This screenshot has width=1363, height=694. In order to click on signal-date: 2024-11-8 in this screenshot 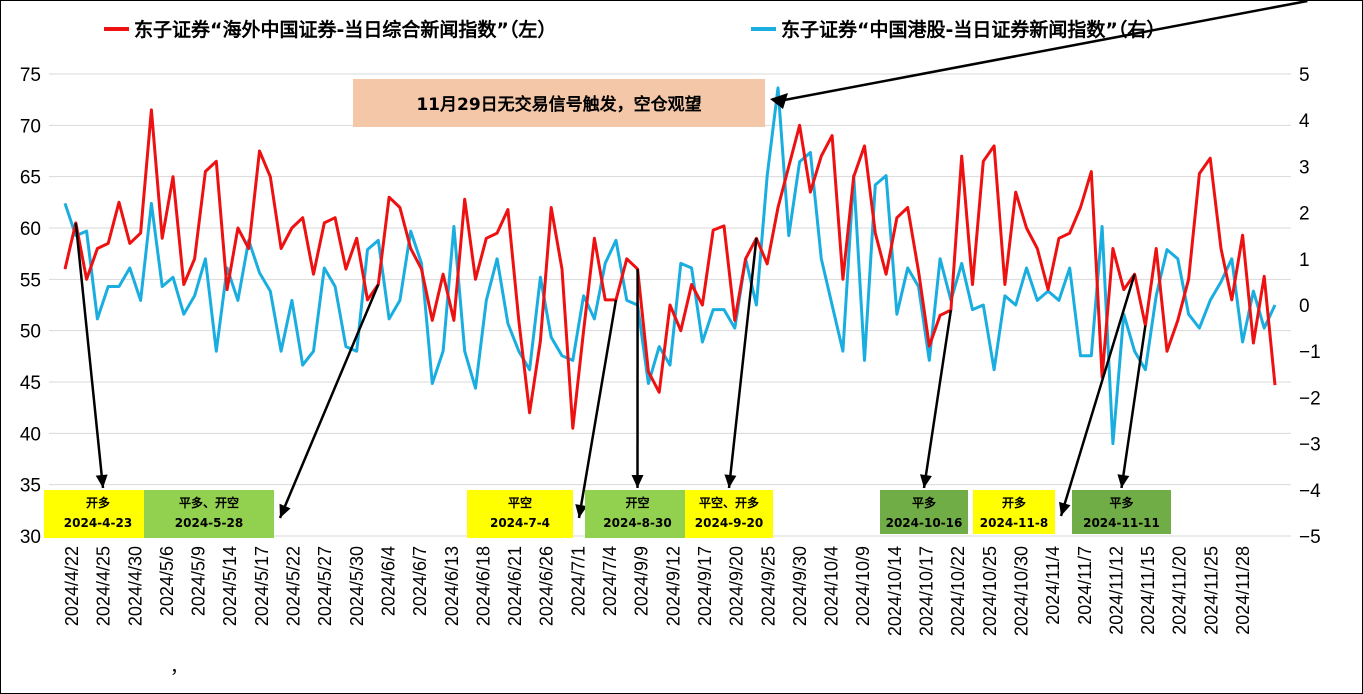, I will do `click(1014, 523)`.